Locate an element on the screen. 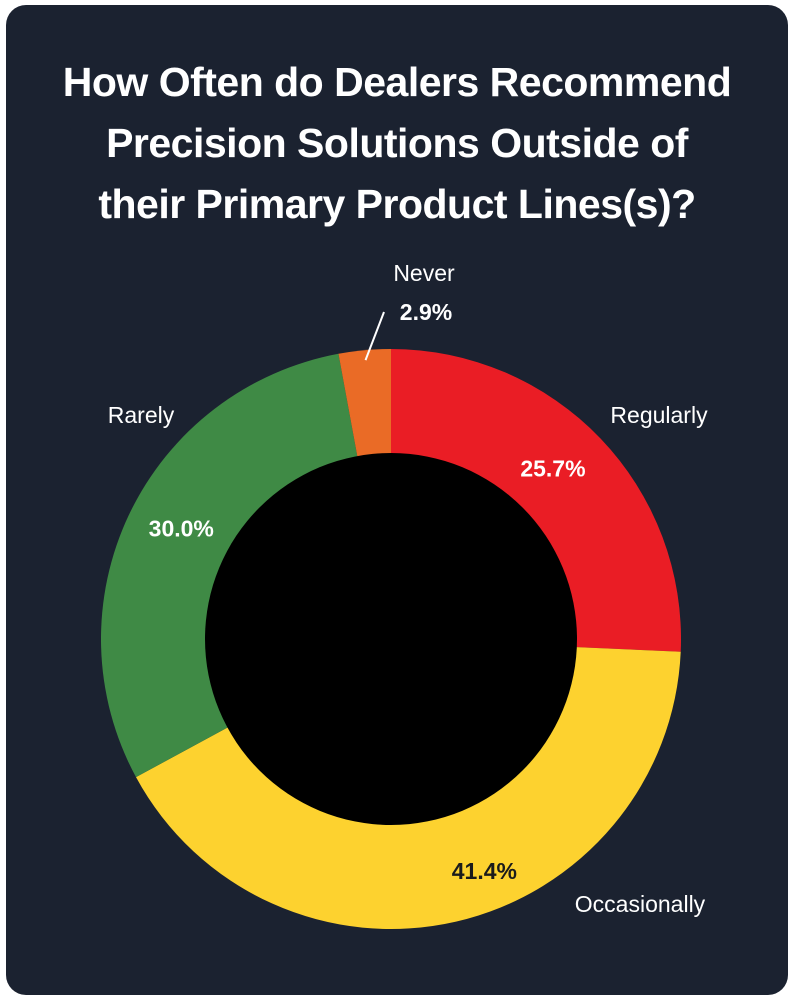  value-label-occasionally: 41.4% is located at coordinates (484, 871).